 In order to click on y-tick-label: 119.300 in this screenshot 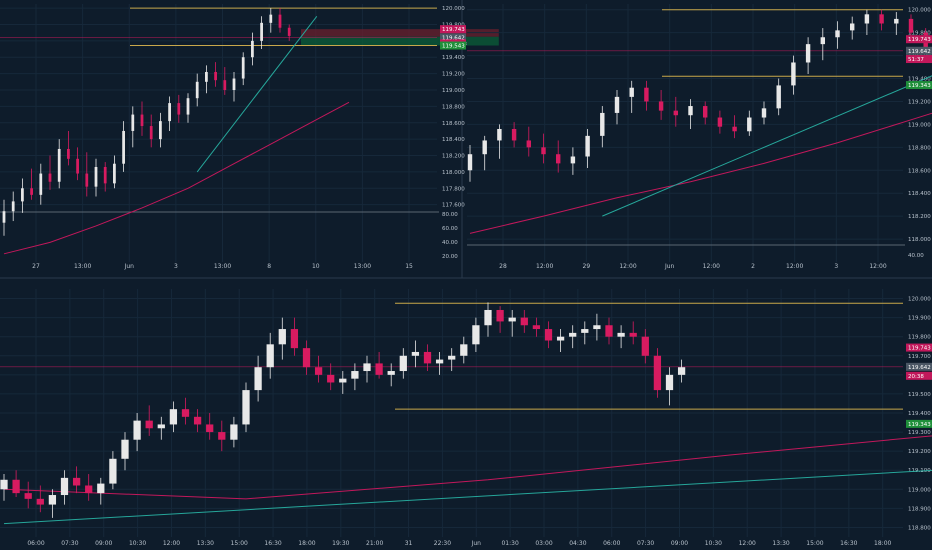, I will do `click(919, 433)`.